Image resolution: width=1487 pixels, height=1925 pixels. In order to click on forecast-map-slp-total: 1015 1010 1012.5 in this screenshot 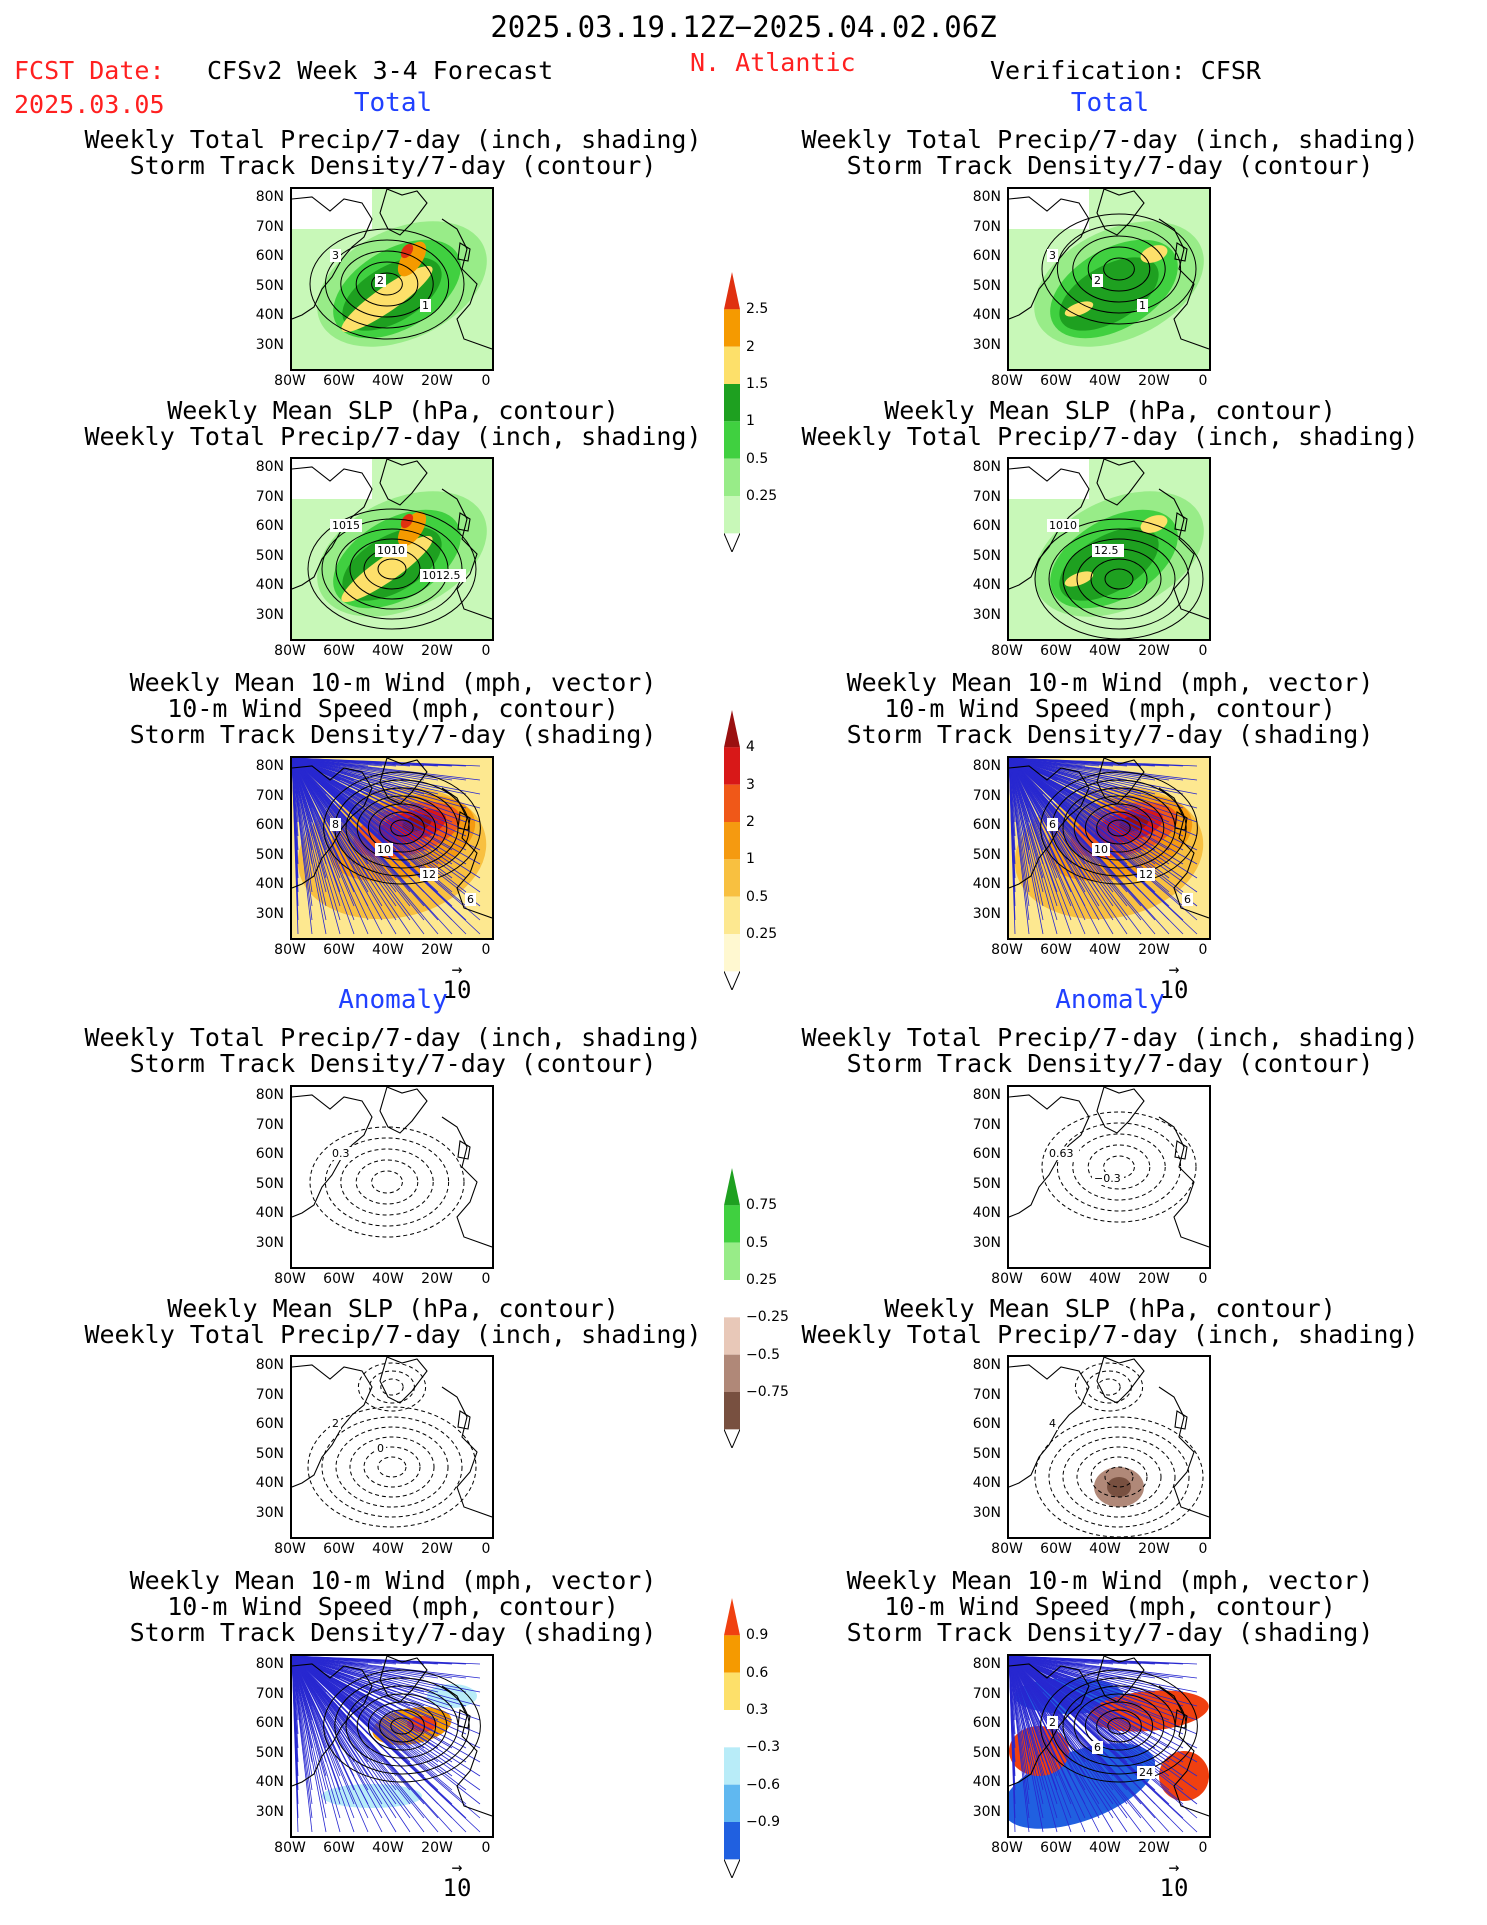, I will do `click(392, 549)`.